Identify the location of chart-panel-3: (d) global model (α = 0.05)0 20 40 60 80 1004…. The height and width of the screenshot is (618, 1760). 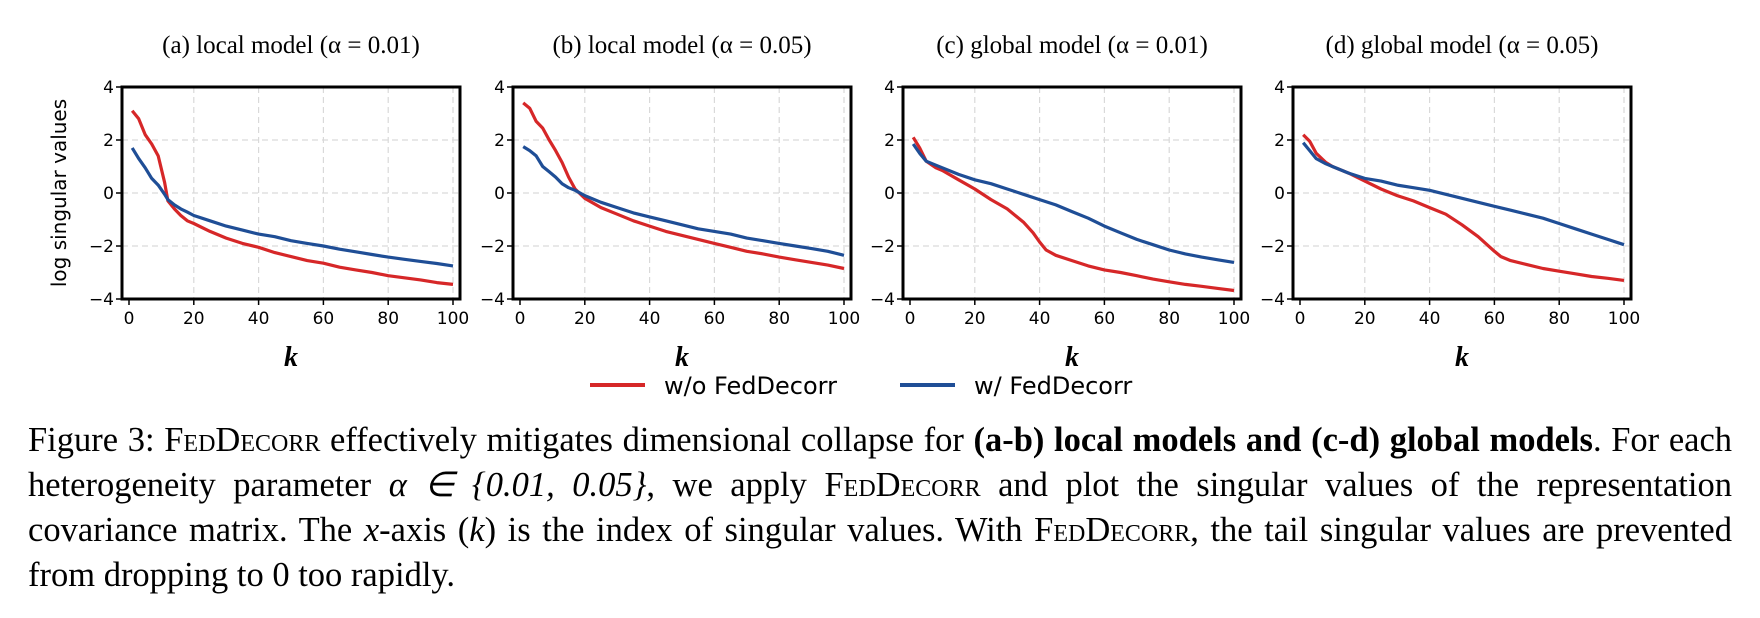
(1450, 202).